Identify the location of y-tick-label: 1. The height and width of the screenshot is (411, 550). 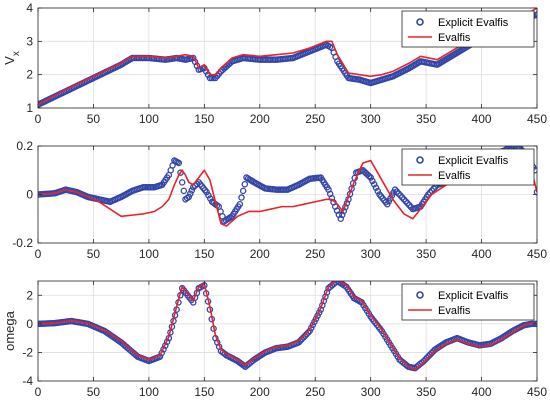
(29, 108).